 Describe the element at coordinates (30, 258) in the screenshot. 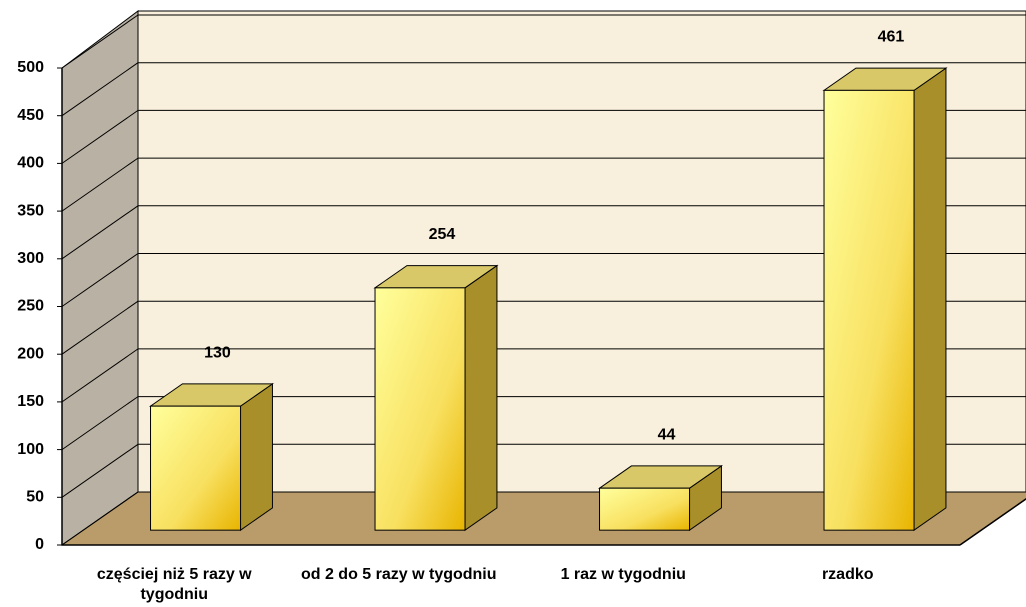

I see `y-tick-label: 300` at that location.